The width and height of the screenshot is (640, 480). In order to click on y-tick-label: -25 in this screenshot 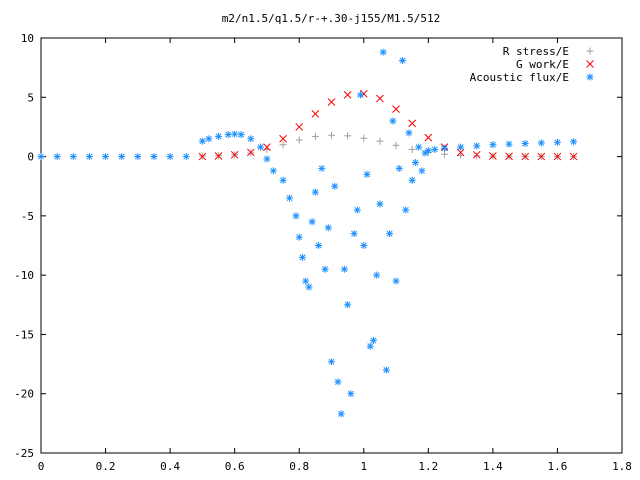, I will do `click(24, 453)`.